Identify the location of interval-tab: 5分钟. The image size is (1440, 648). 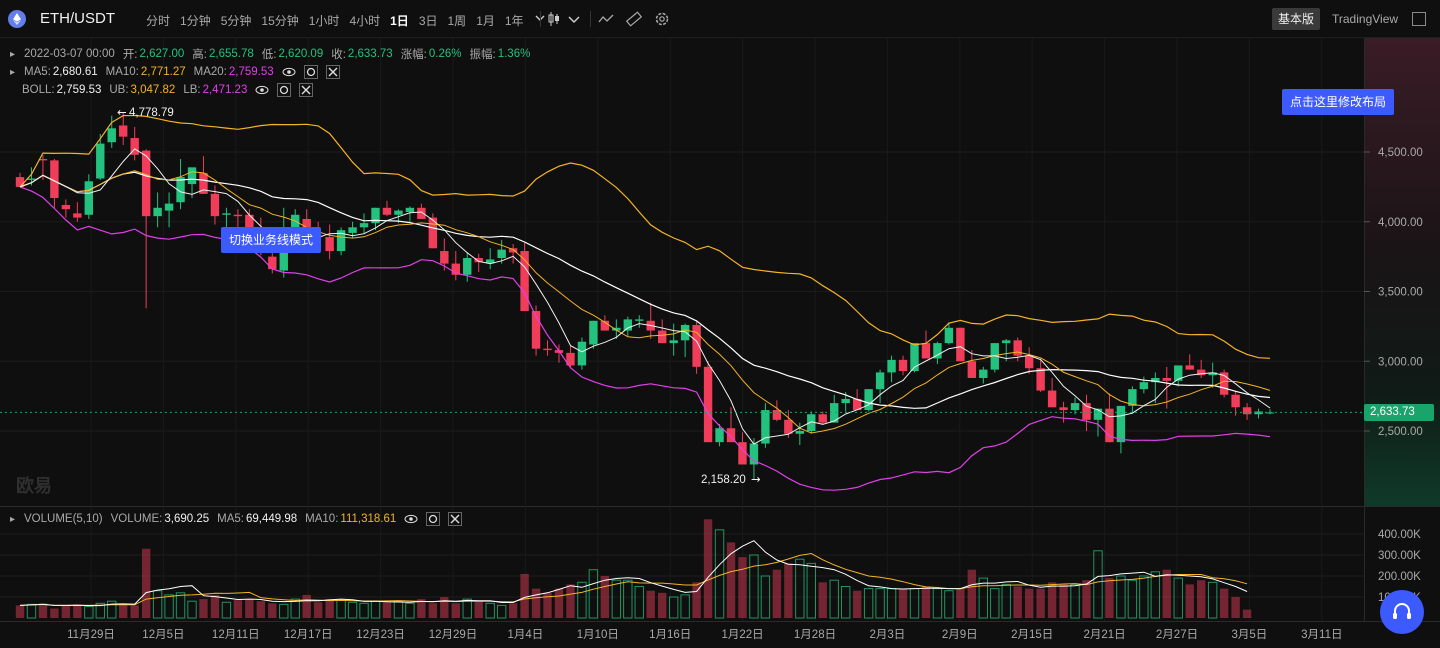
(236, 21).